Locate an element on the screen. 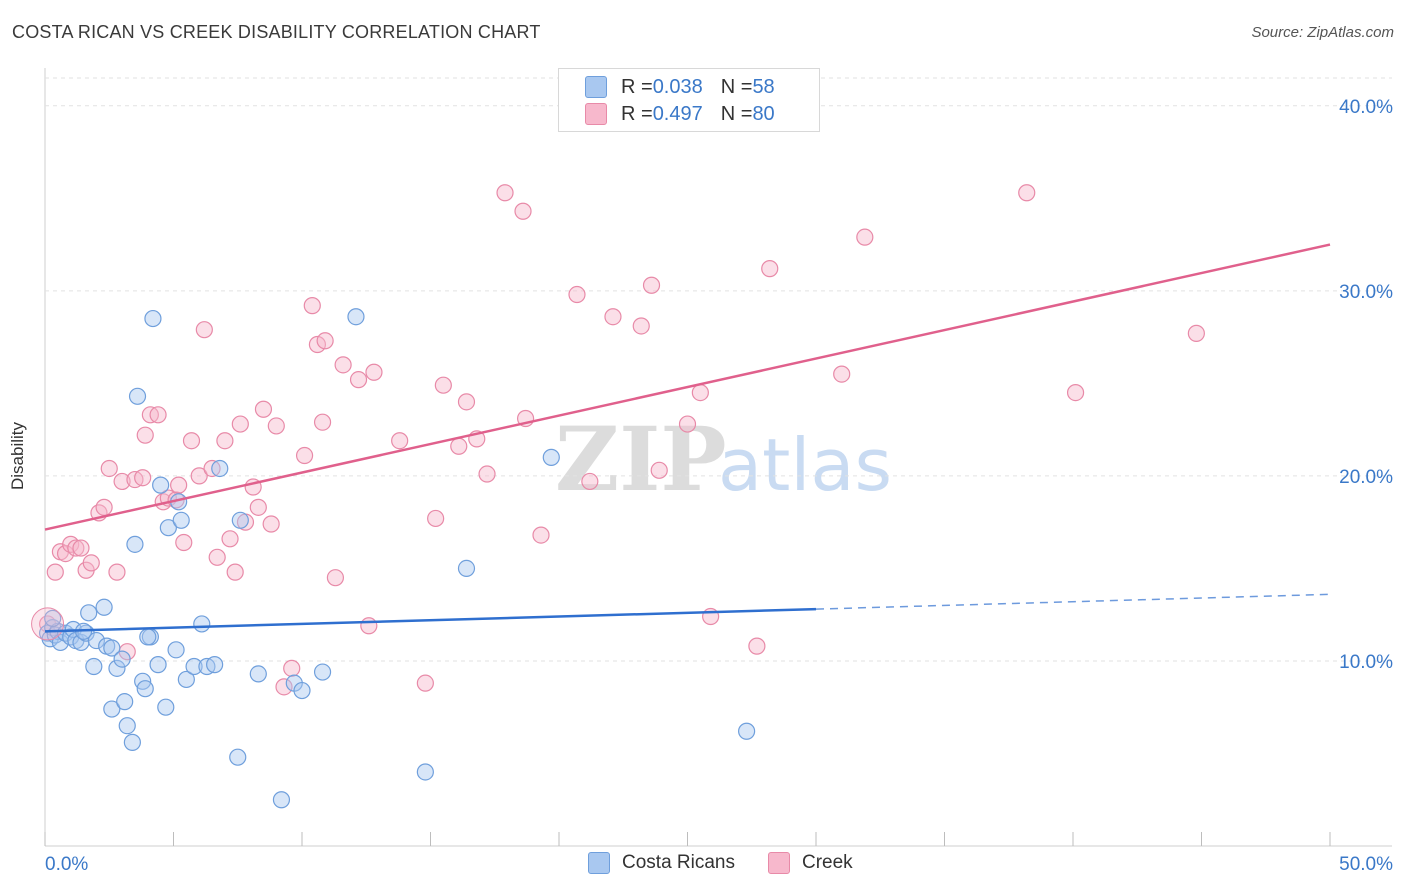  stats-legend-row-creek: R = 0.497 N = 80 is located at coordinates (680, 114).